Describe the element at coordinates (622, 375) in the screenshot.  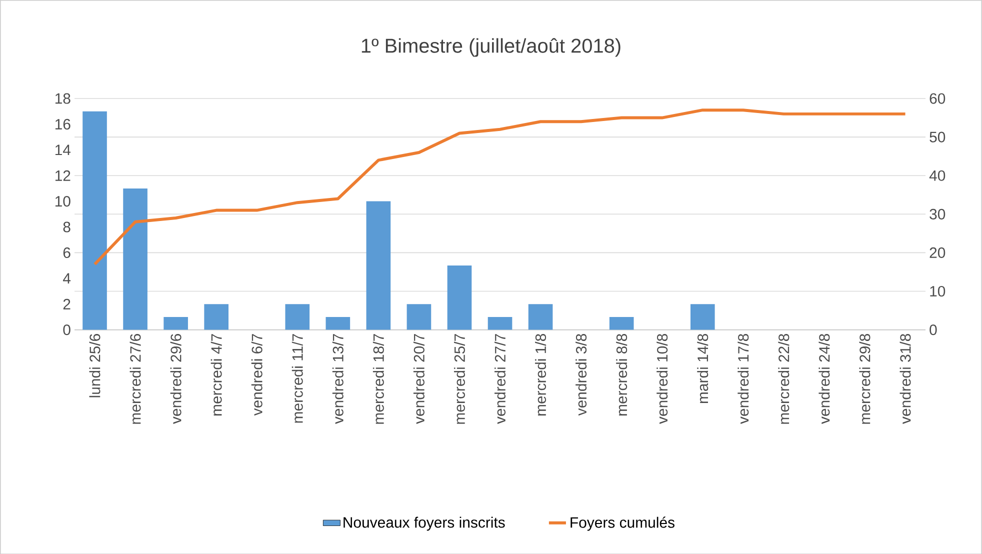
I see `x-tick-label: mercredi 8/8` at that location.